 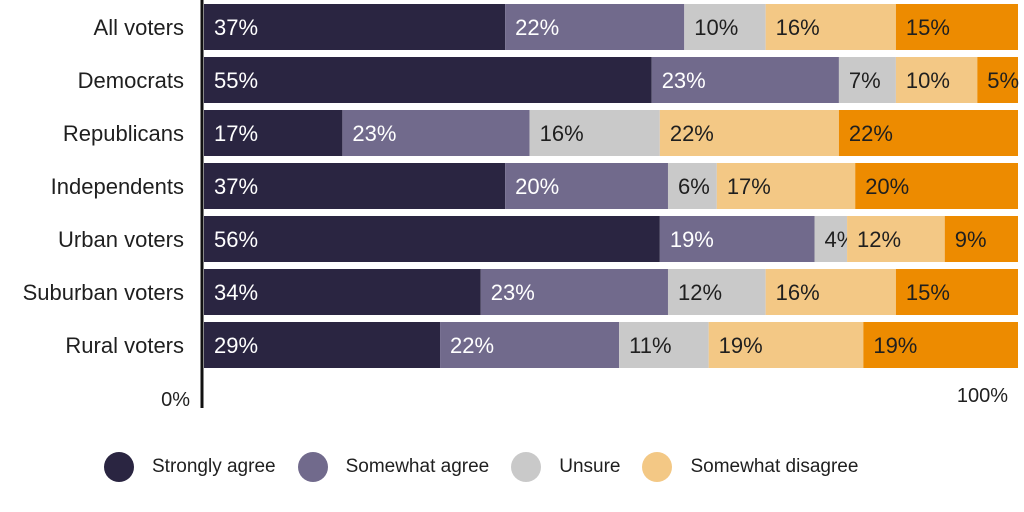 What do you see at coordinates (312, 467) in the screenshot?
I see `legend-swatch-somewhat-agree` at bounding box center [312, 467].